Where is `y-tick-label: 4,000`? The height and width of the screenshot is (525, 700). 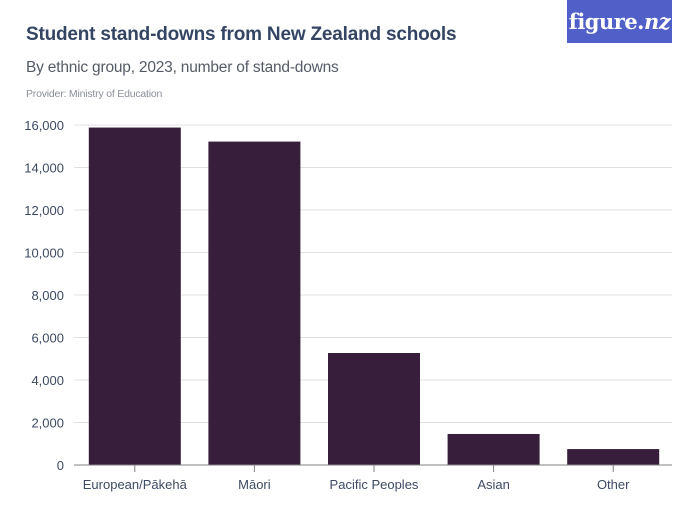
y-tick-label: 4,000 is located at coordinates (47, 380).